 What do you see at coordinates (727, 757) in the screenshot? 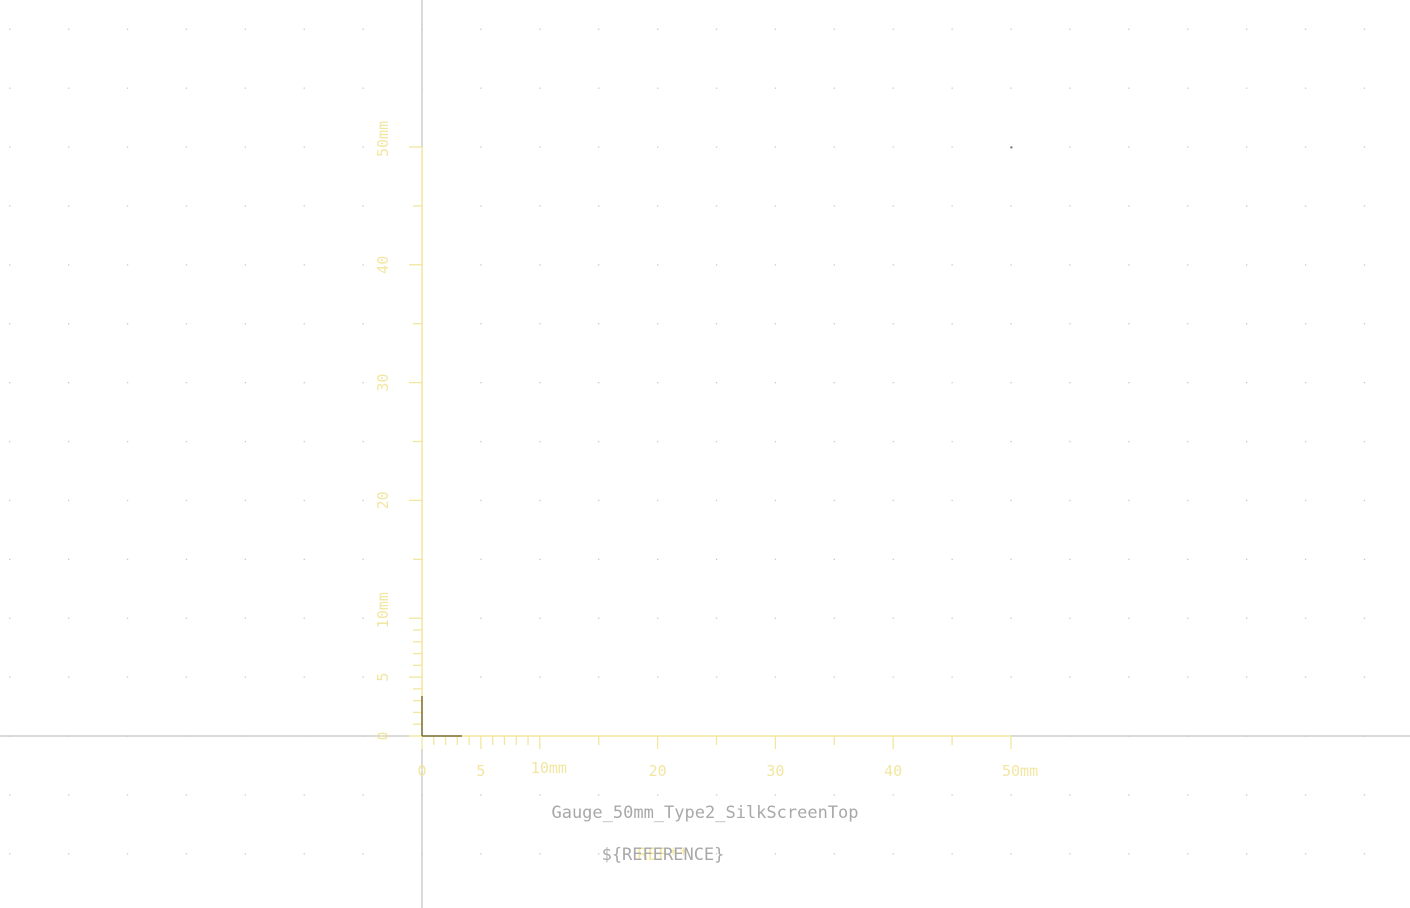
I see `x-gauge-ruler: 0 5 10mm 20 30 40 50mm` at bounding box center [727, 757].